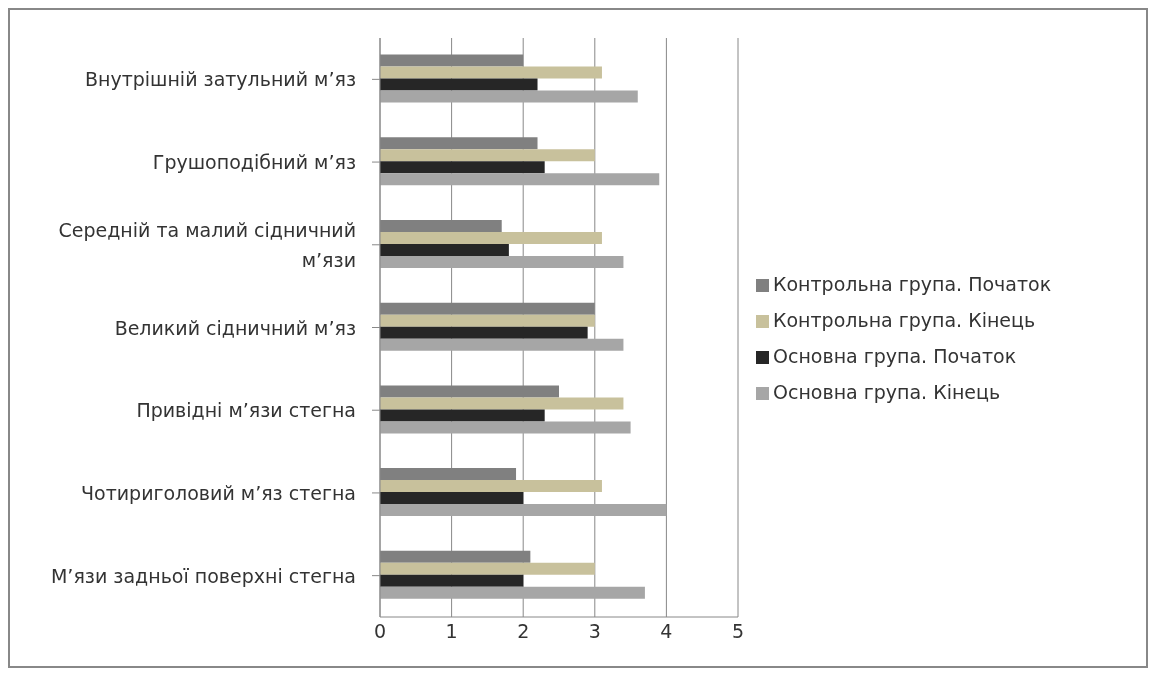 This screenshot has width=1153, height=675. I want to click on y-tick-label: М’язи задньої поверхні стегна, so click(203, 575).